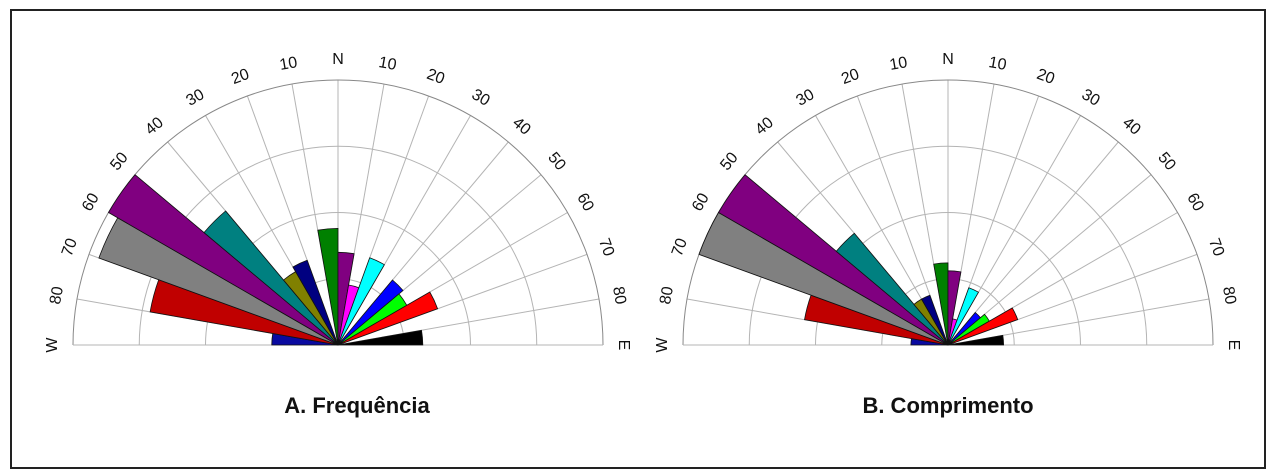 The height and width of the screenshot is (469, 1276). Describe the element at coordinates (947, 405) in the screenshot. I see `caption-comprimento: B. Comprimento` at that location.